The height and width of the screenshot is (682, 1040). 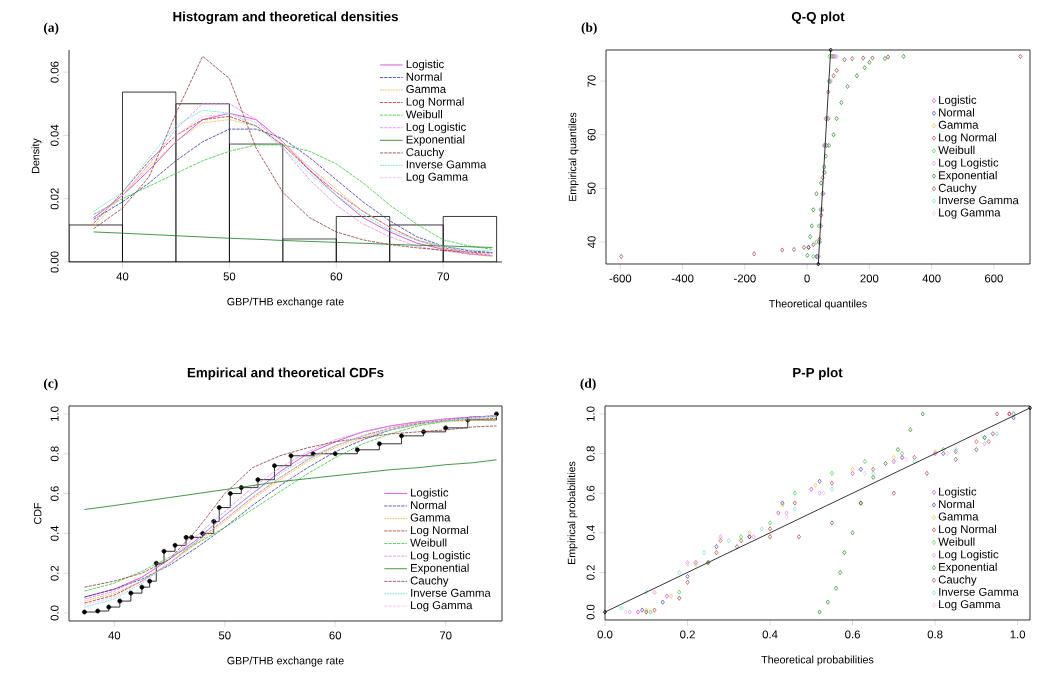 I want to click on x-tick-label: 600, so click(x=994, y=278).